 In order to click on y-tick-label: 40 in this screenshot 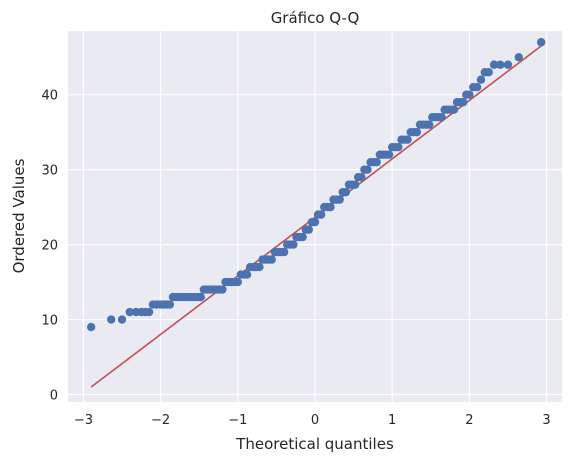, I will do `click(49, 96)`.